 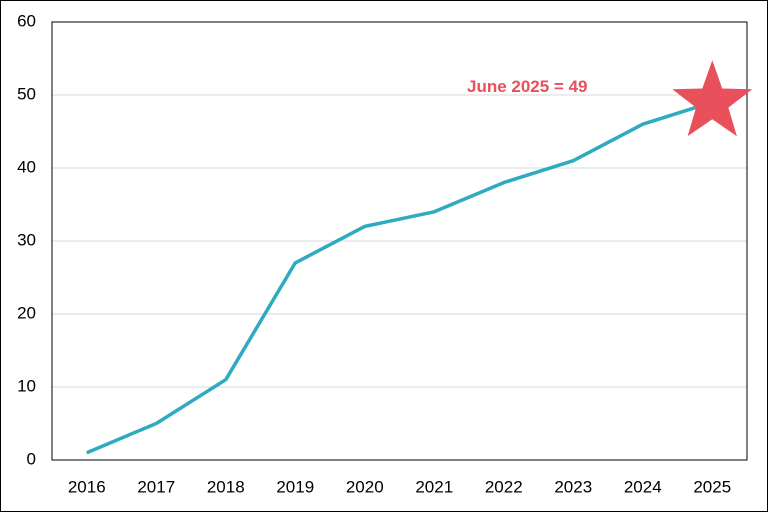 I want to click on x-tick-label: 2019, so click(x=295, y=486).